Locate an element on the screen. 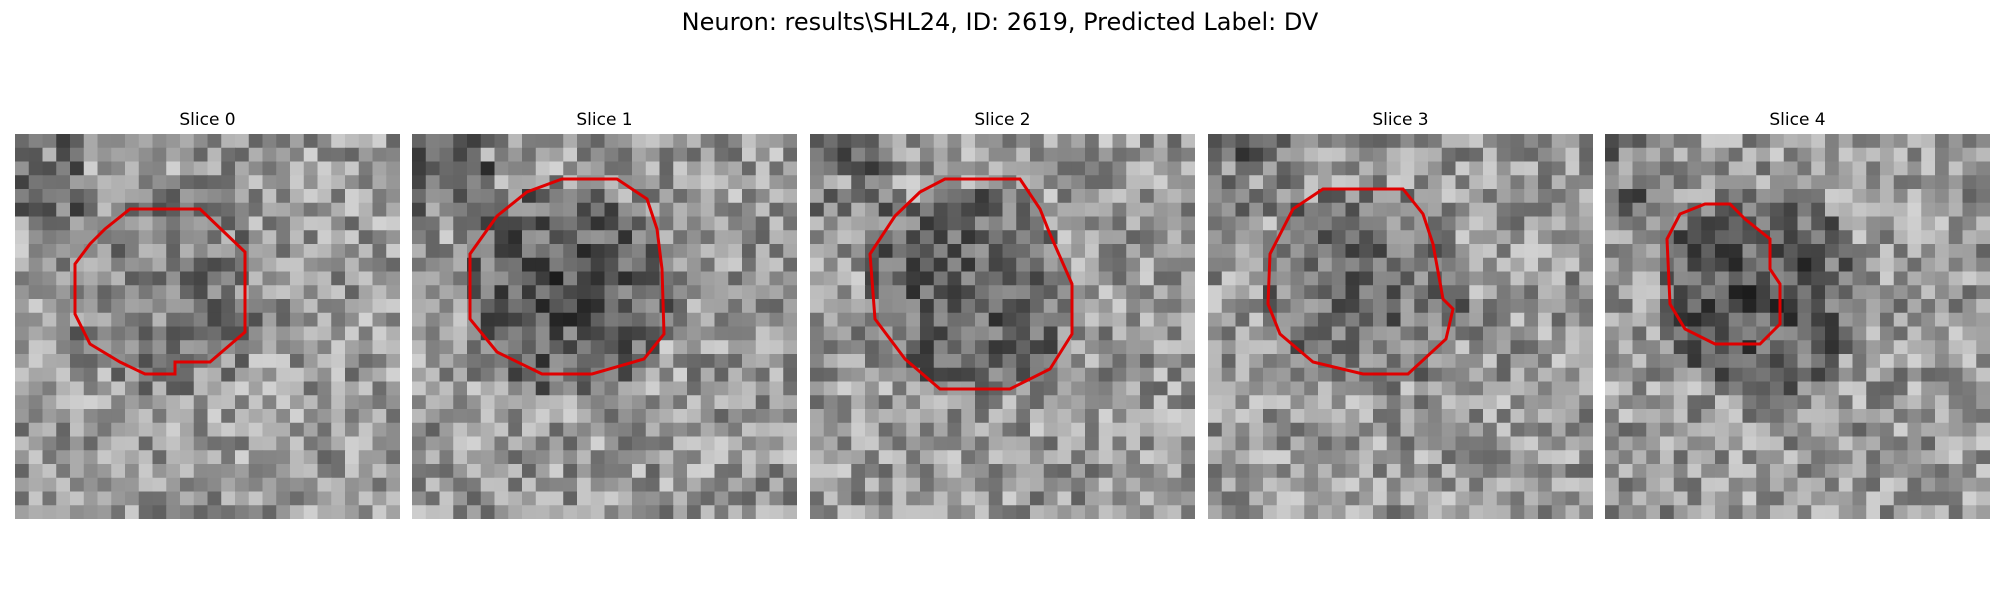 The width and height of the screenshot is (2000, 600). slice-title-4: Slice 4 is located at coordinates (1797, 120).